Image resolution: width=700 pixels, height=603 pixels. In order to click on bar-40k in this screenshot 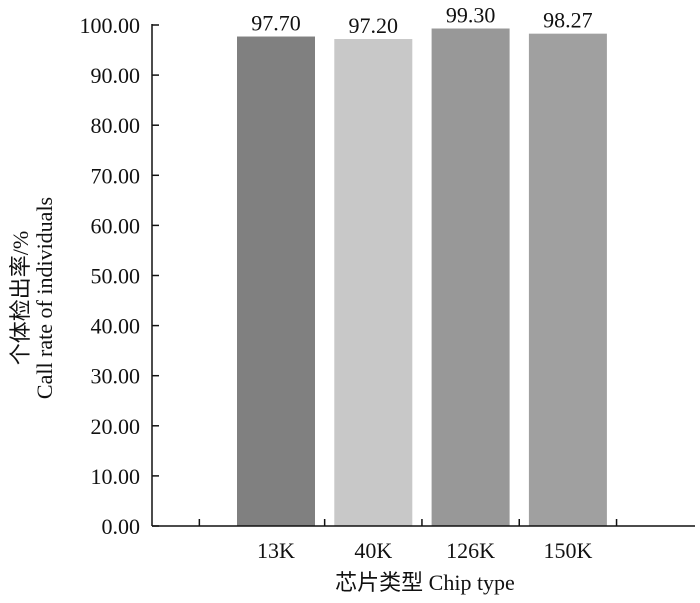, I will do `click(373, 282)`.